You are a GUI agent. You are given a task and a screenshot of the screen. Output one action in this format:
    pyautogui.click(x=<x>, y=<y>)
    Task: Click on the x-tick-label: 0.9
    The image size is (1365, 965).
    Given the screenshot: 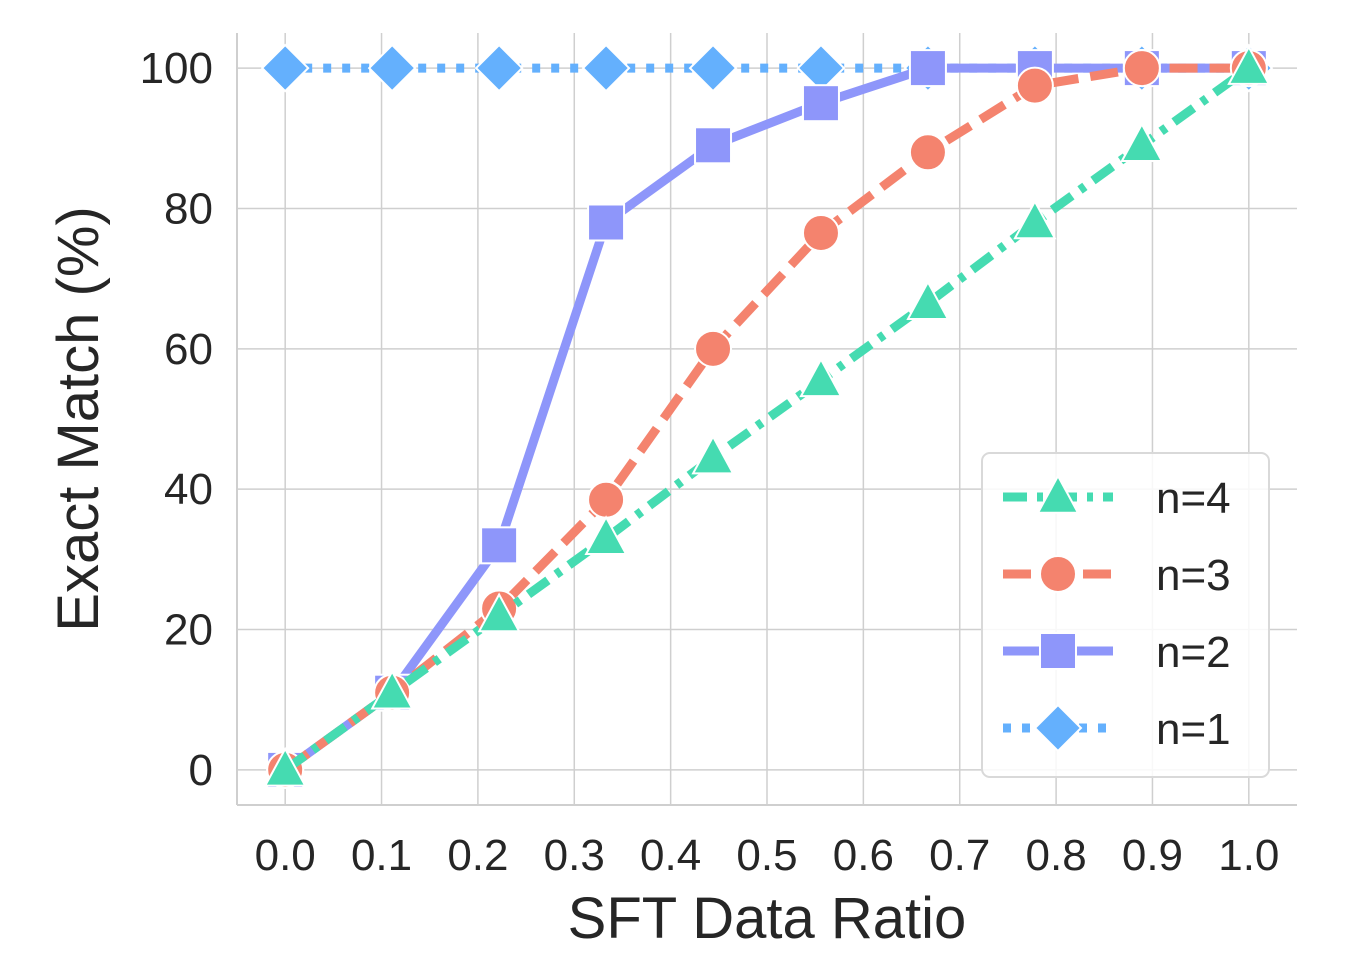 What is the action you would take?
    pyautogui.click(x=1152, y=855)
    